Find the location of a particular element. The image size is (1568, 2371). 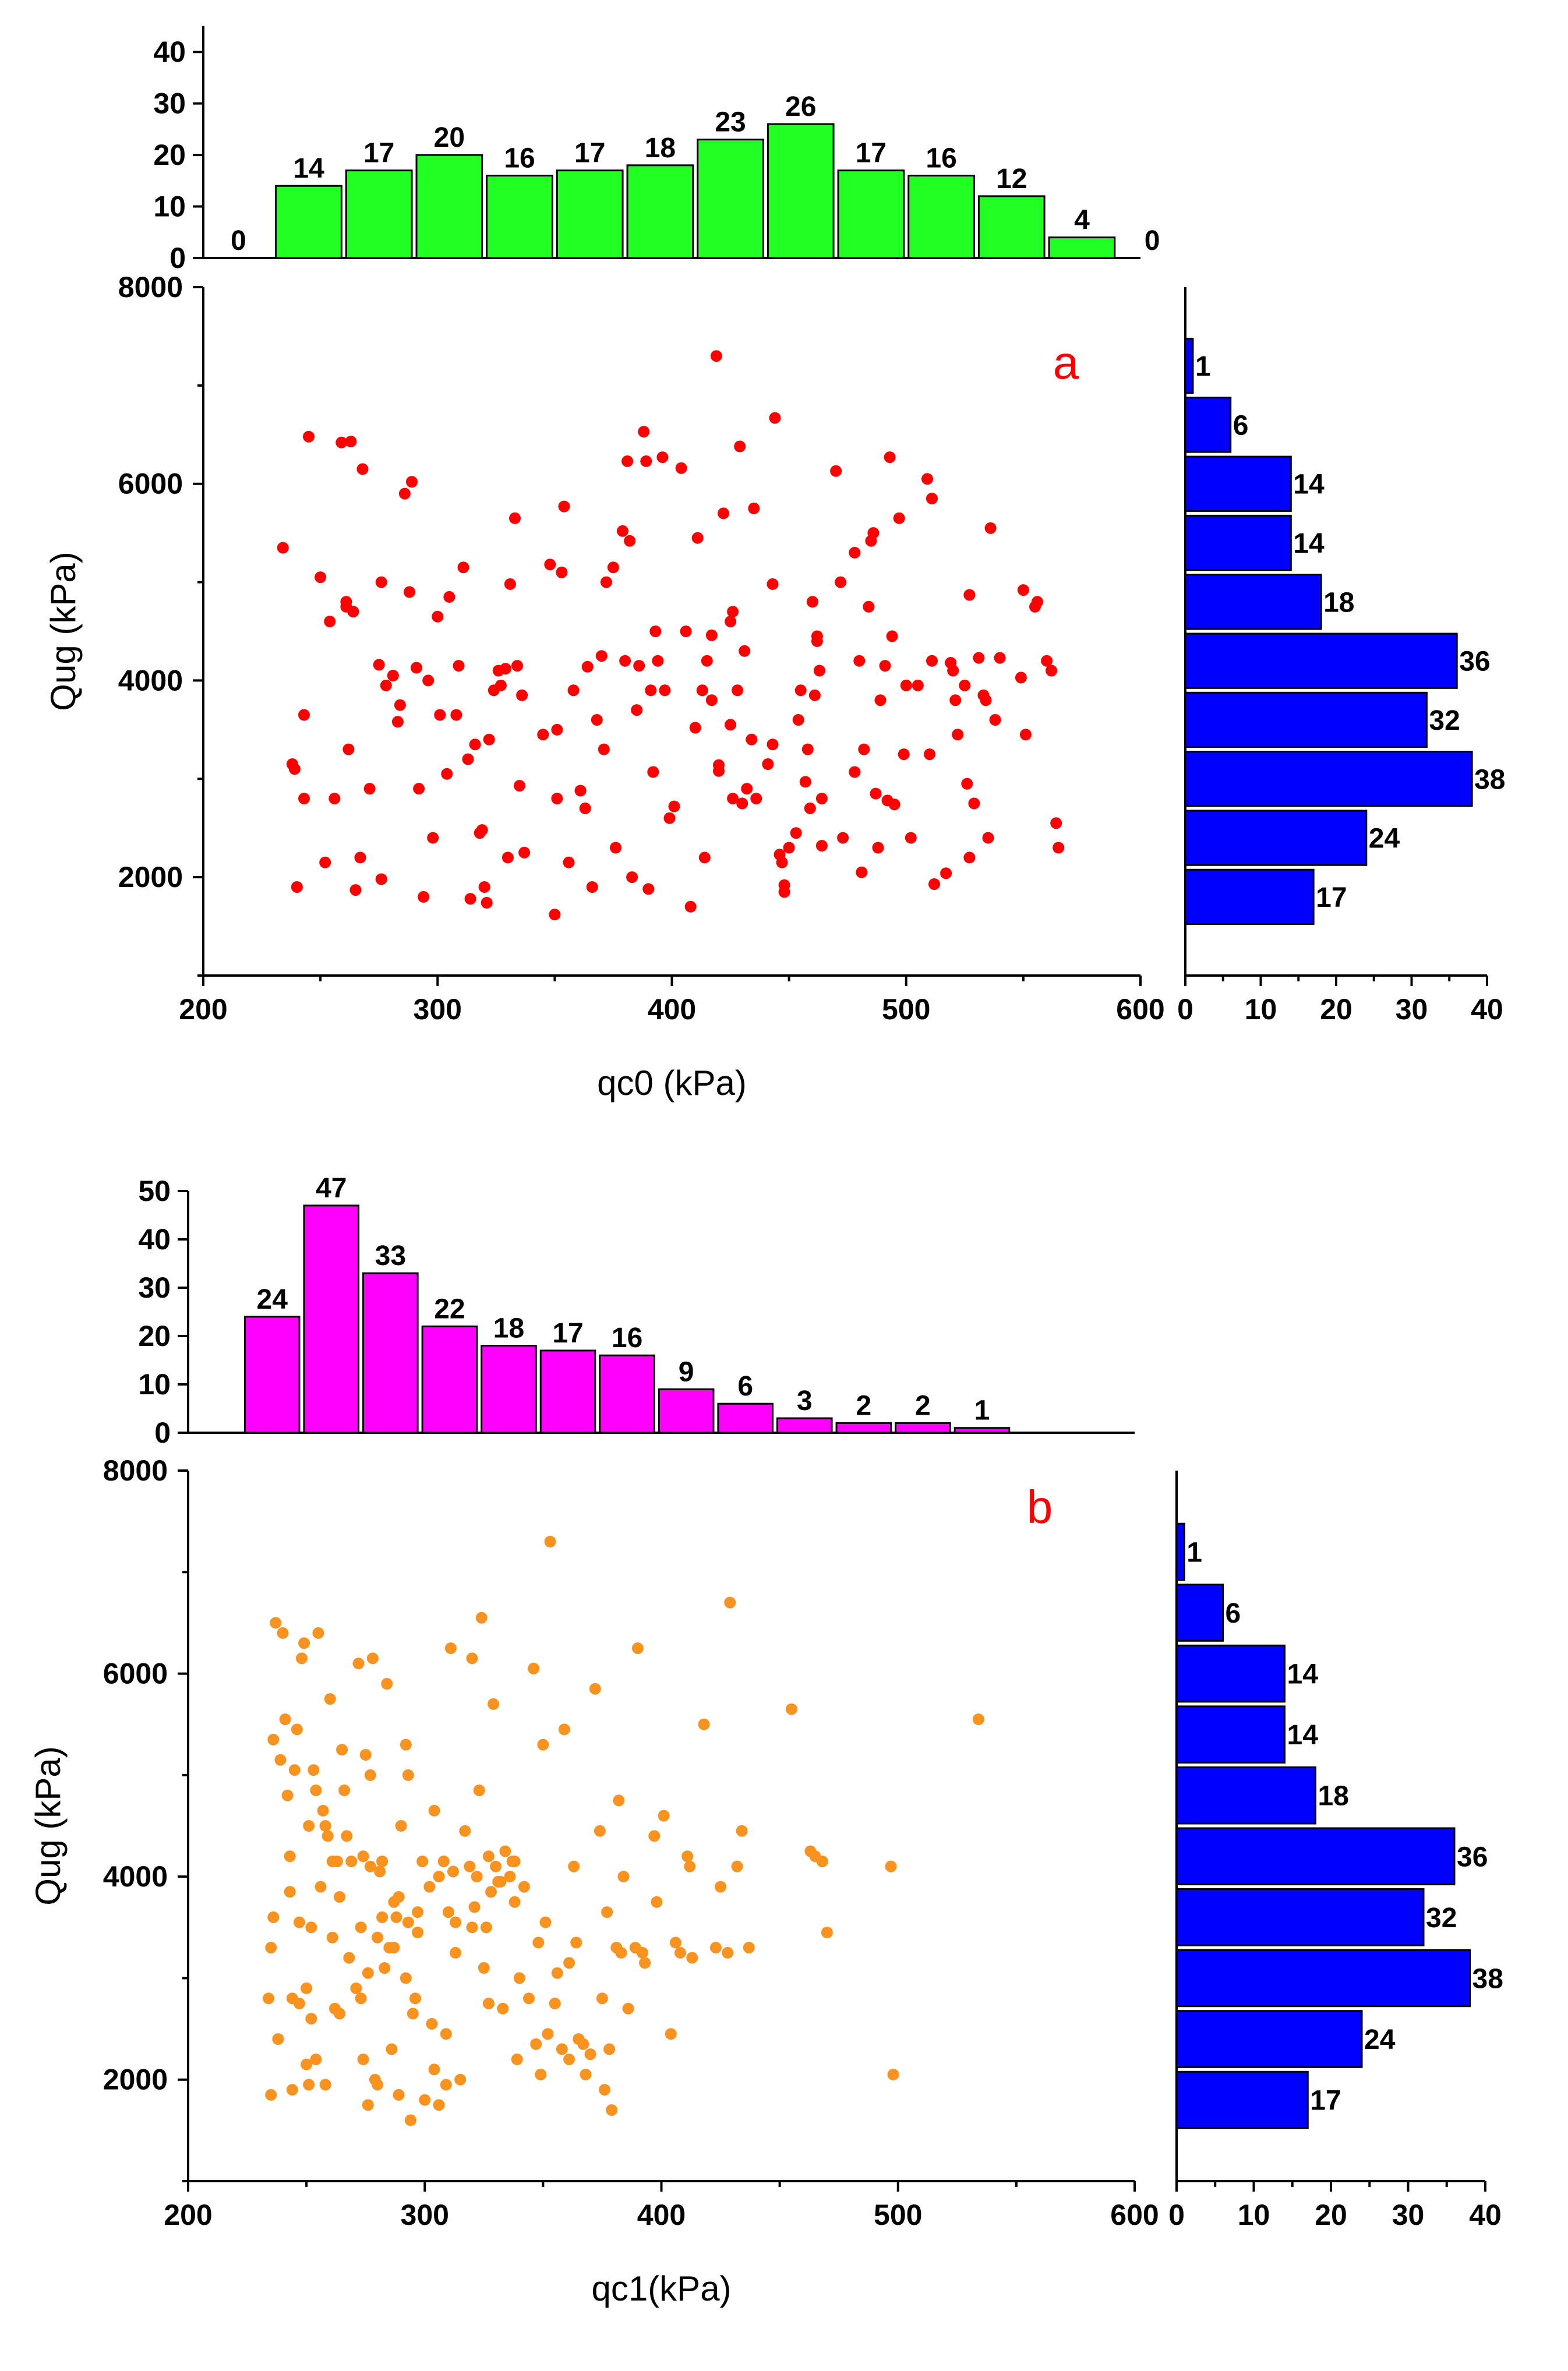

top-hist-bar-label: 17 is located at coordinates (589, 153).